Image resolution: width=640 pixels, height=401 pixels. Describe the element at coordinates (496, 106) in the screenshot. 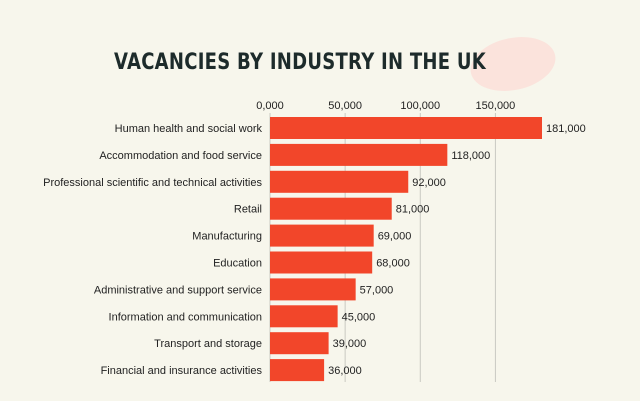

I see `x-tick-label: 150,000` at that location.